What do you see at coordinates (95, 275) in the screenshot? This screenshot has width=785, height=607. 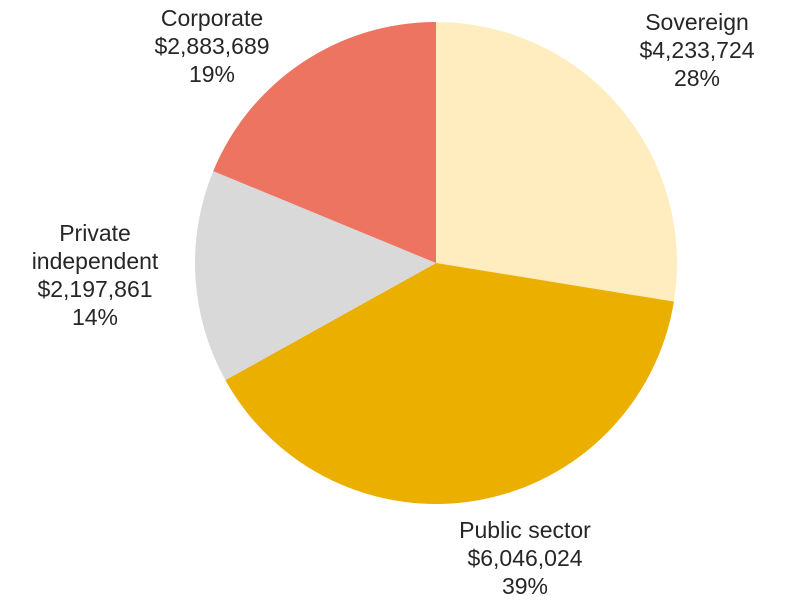 I see `pie-label-private-independent: Private independent $2,197,861 14%` at bounding box center [95, 275].